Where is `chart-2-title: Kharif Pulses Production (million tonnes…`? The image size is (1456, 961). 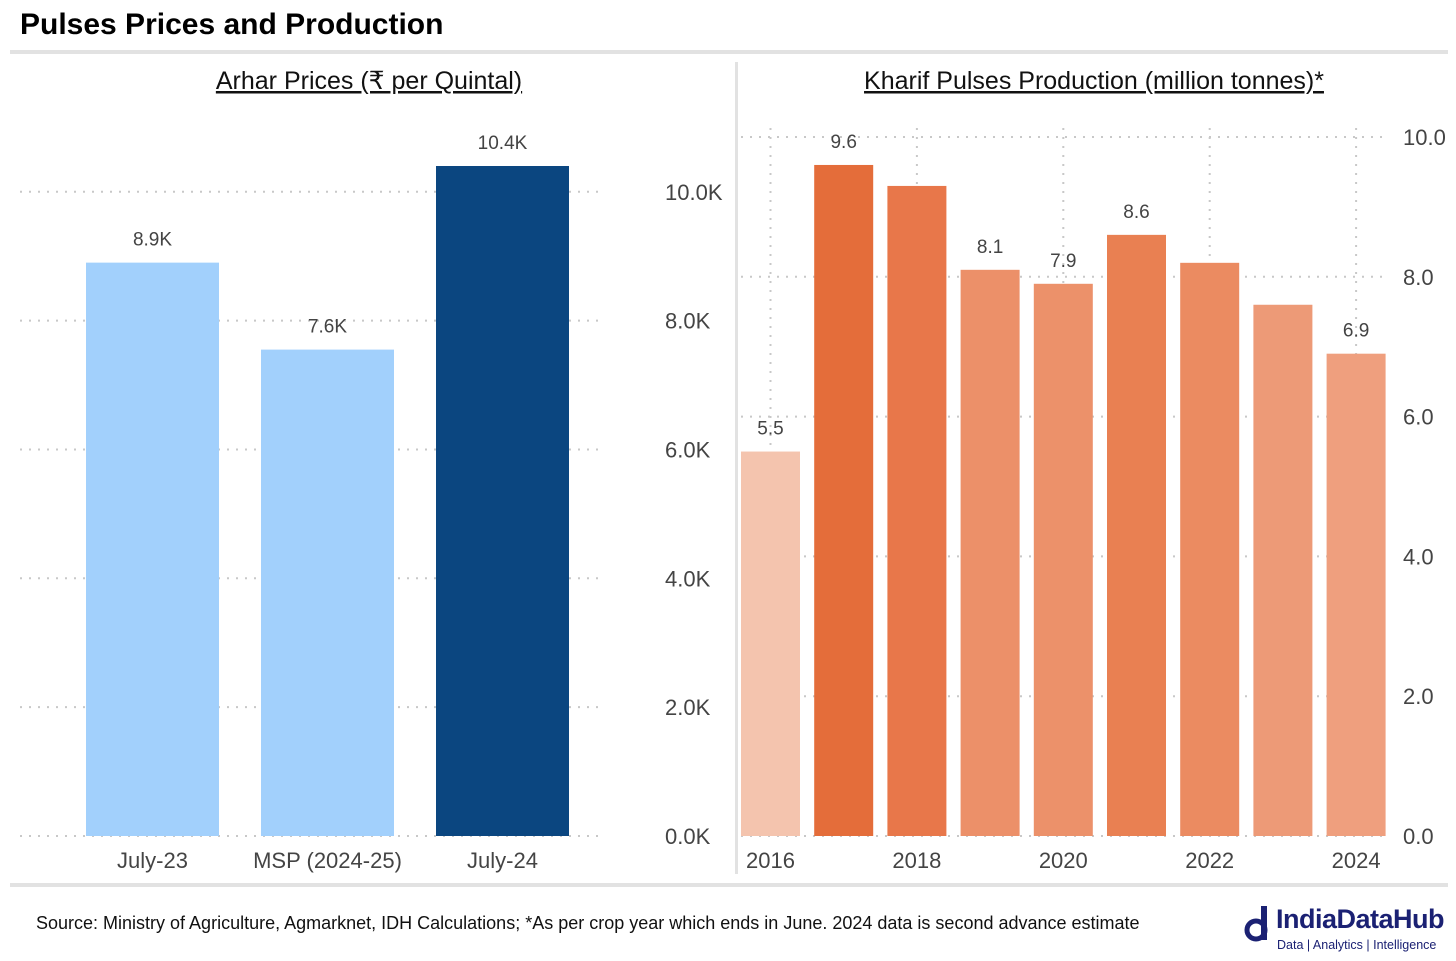
chart-2-title: Kharif Pulses Production (million tonnes… is located at coordinates (1094, 81).